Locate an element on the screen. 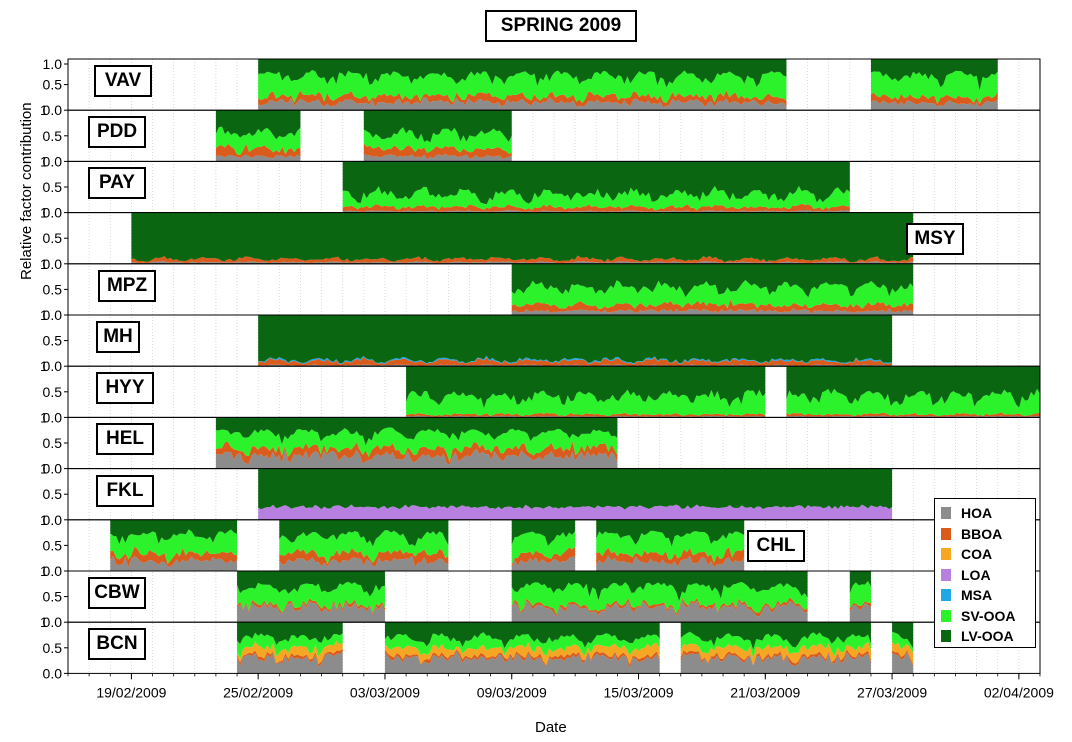 The height and width of the screenshot is (742, 1072). panel-frame is located at coordinates (554, 135).